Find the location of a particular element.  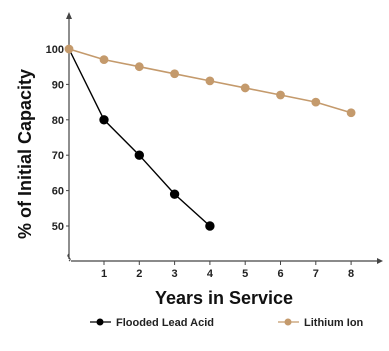

x-tick-label: 5 is located at coordinates (245, 274).